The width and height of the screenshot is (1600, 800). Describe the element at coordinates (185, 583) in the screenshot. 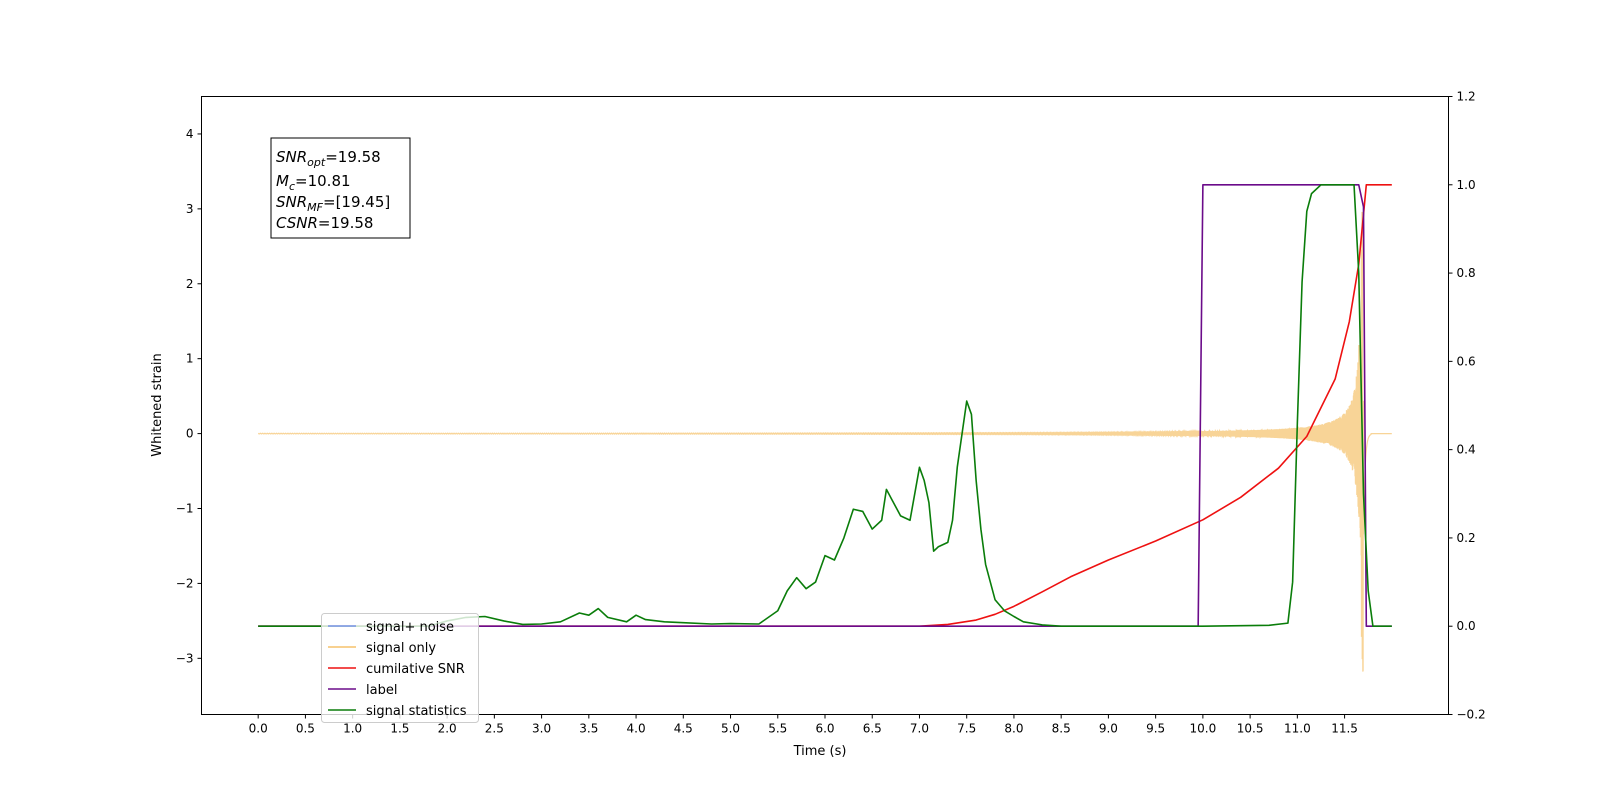

I see `y-tick-label: −2` at that location.